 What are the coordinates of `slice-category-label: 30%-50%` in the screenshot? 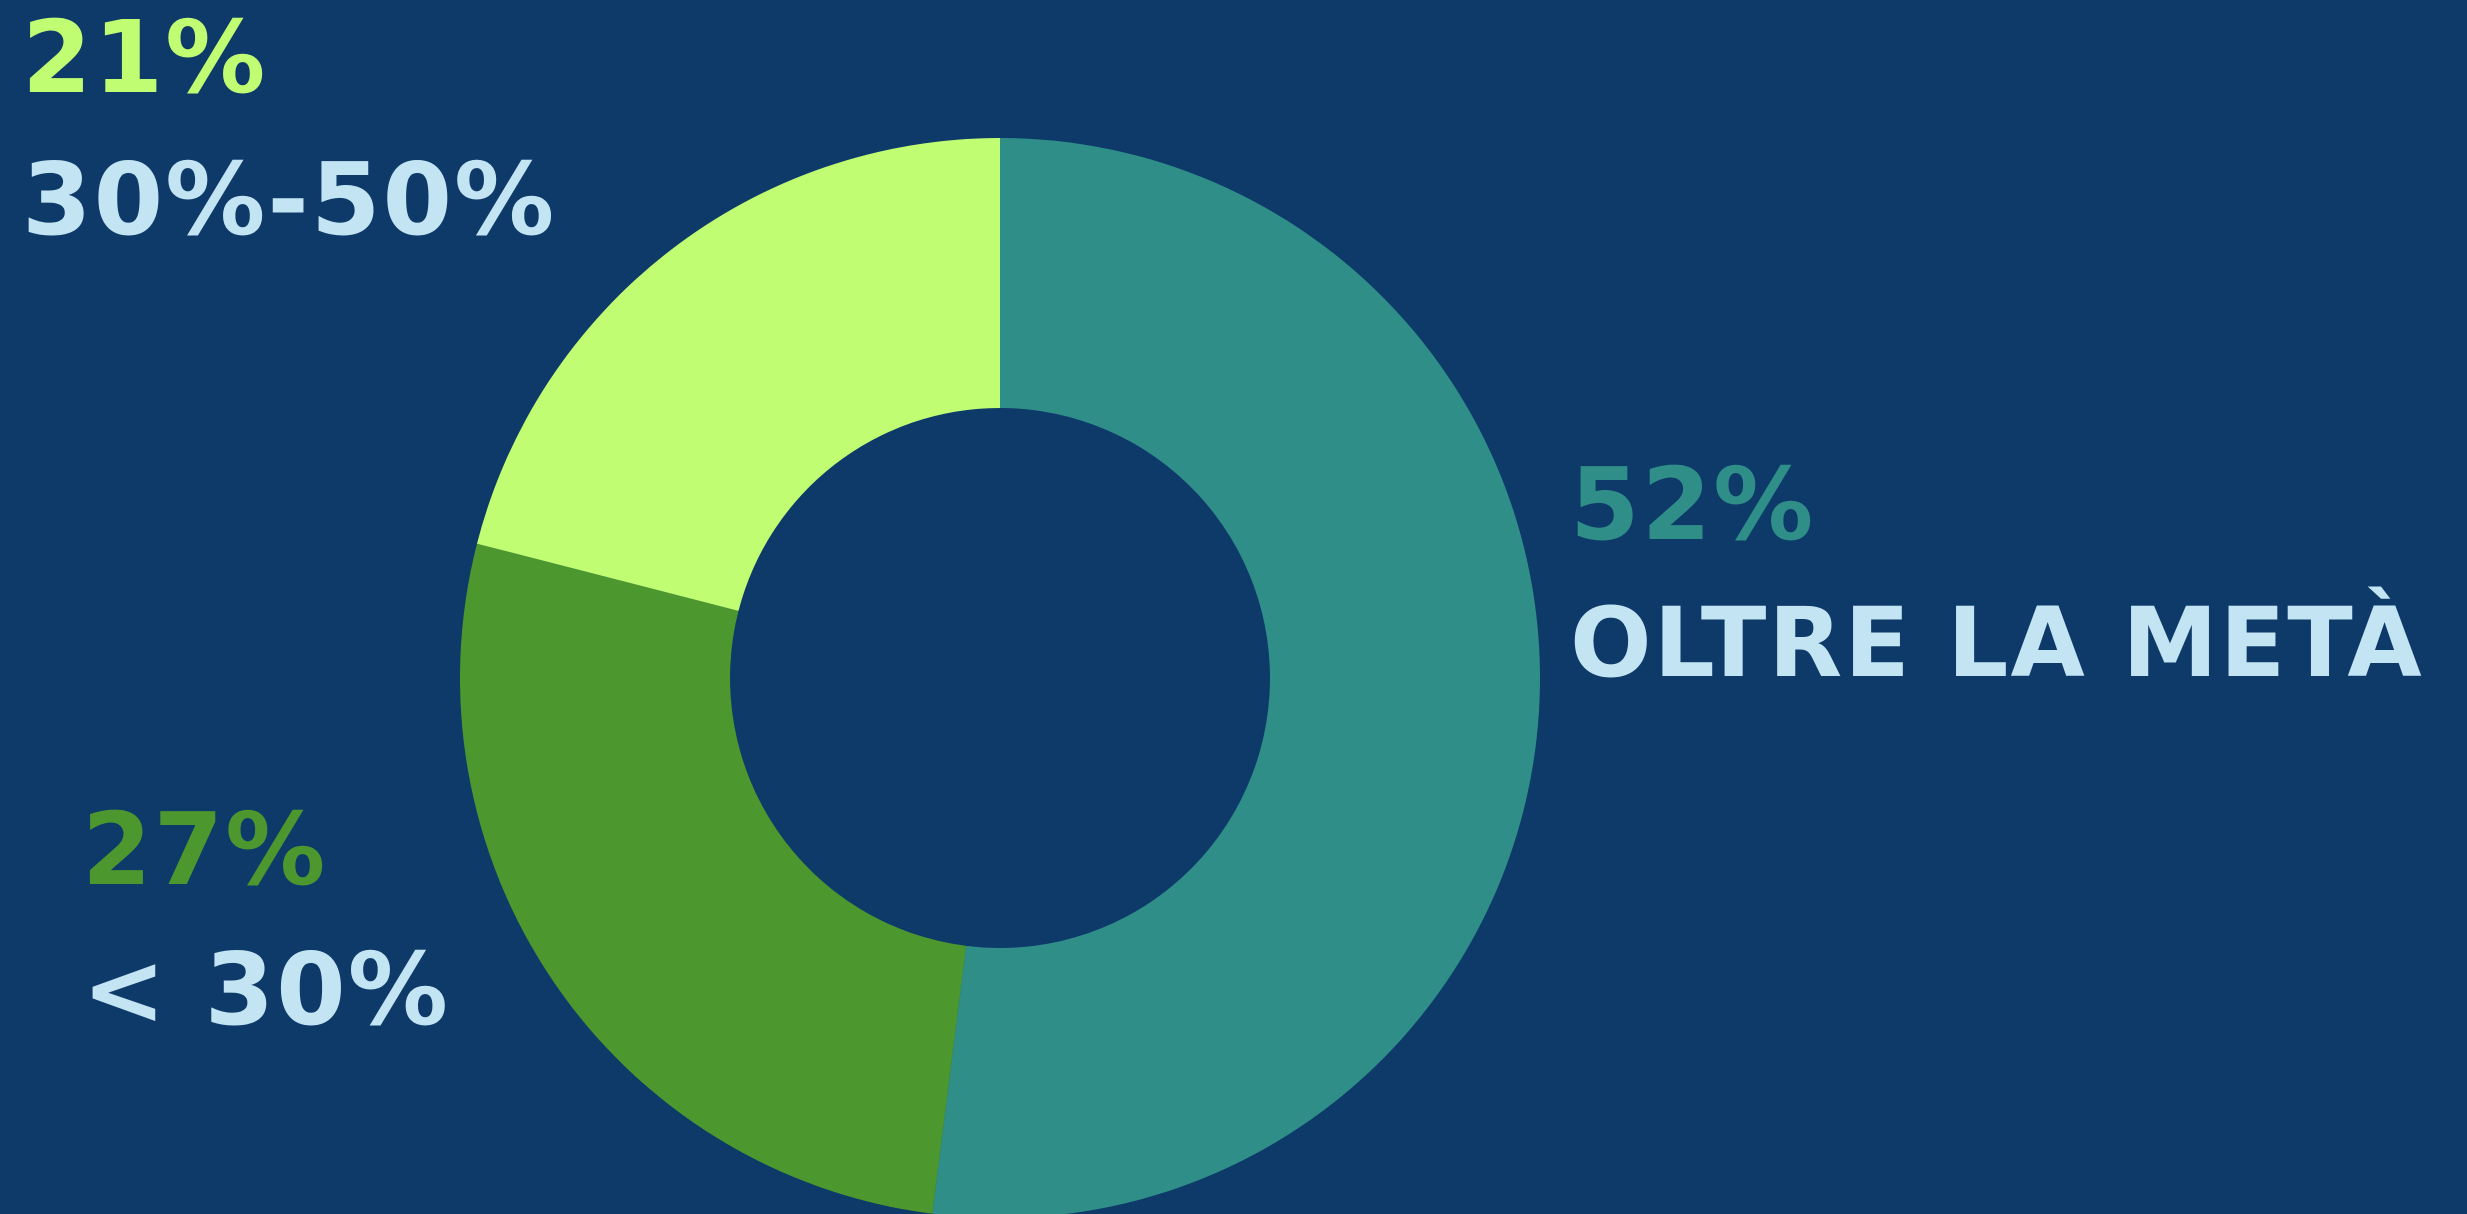 It's located at (289, 199).